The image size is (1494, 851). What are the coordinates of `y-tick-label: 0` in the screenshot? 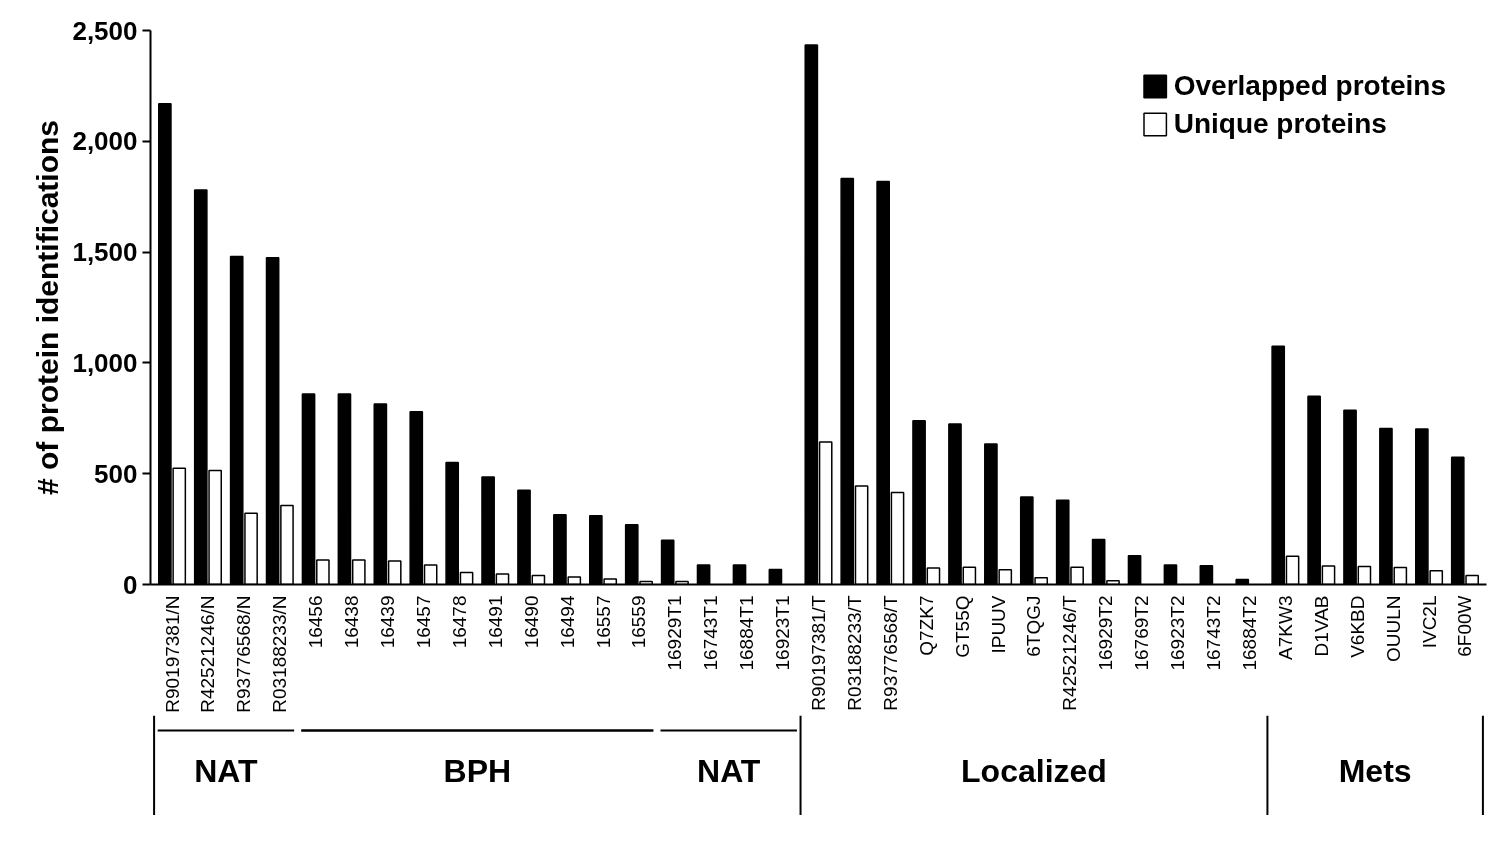 It's located at (130, 584).